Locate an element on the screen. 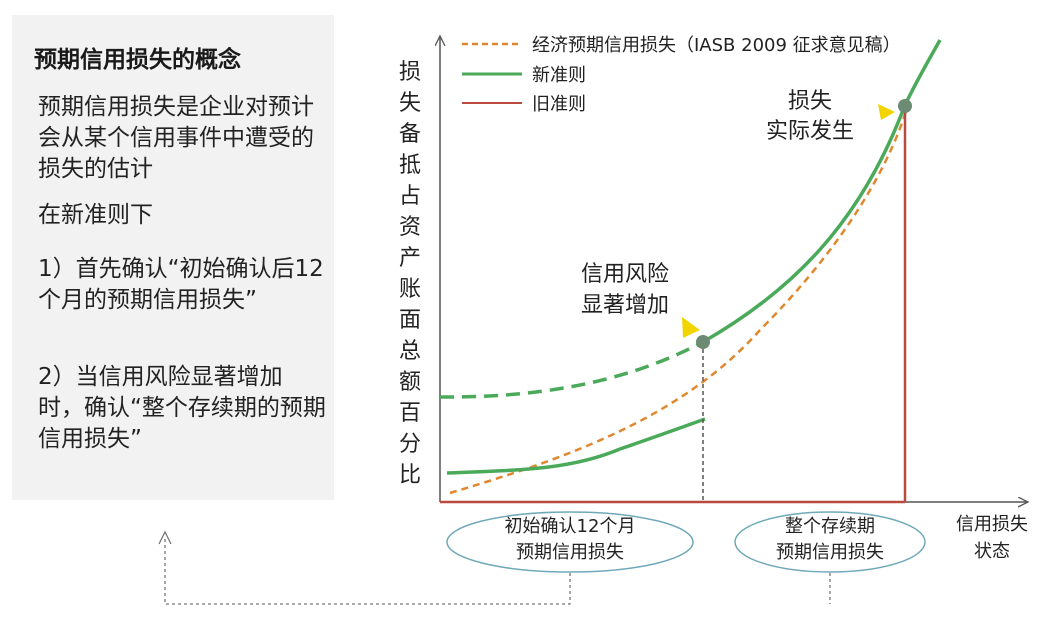  loss-incurred-marker is located at coordinates (905, 106).